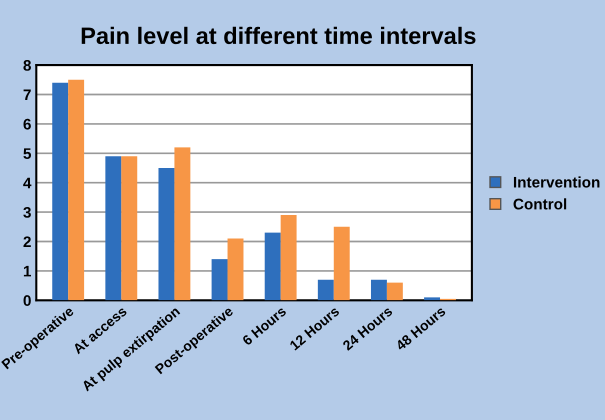  Describe the element at coordinates (557, 182) in the screenshot. I see `legend-label: Intervention` at that location.